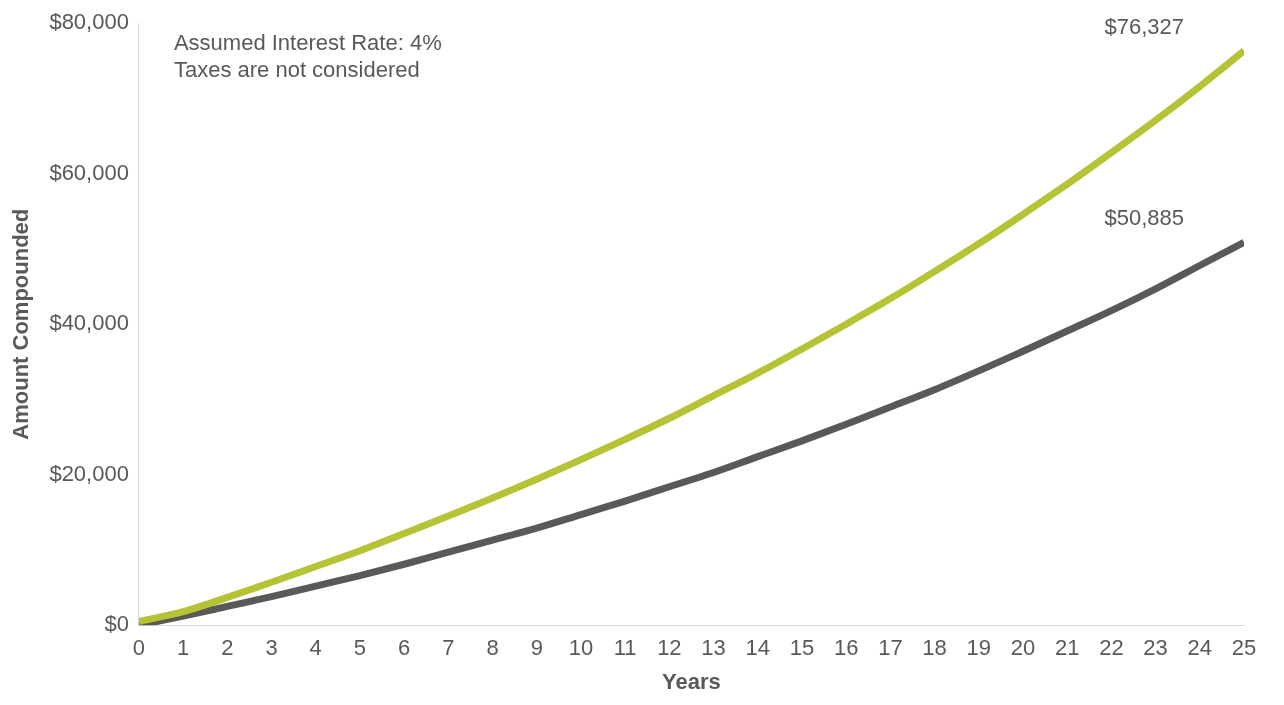 This screenshot has height=705, width=1284. I want to click on y-tick-label: $80,000, so click(89, 22).